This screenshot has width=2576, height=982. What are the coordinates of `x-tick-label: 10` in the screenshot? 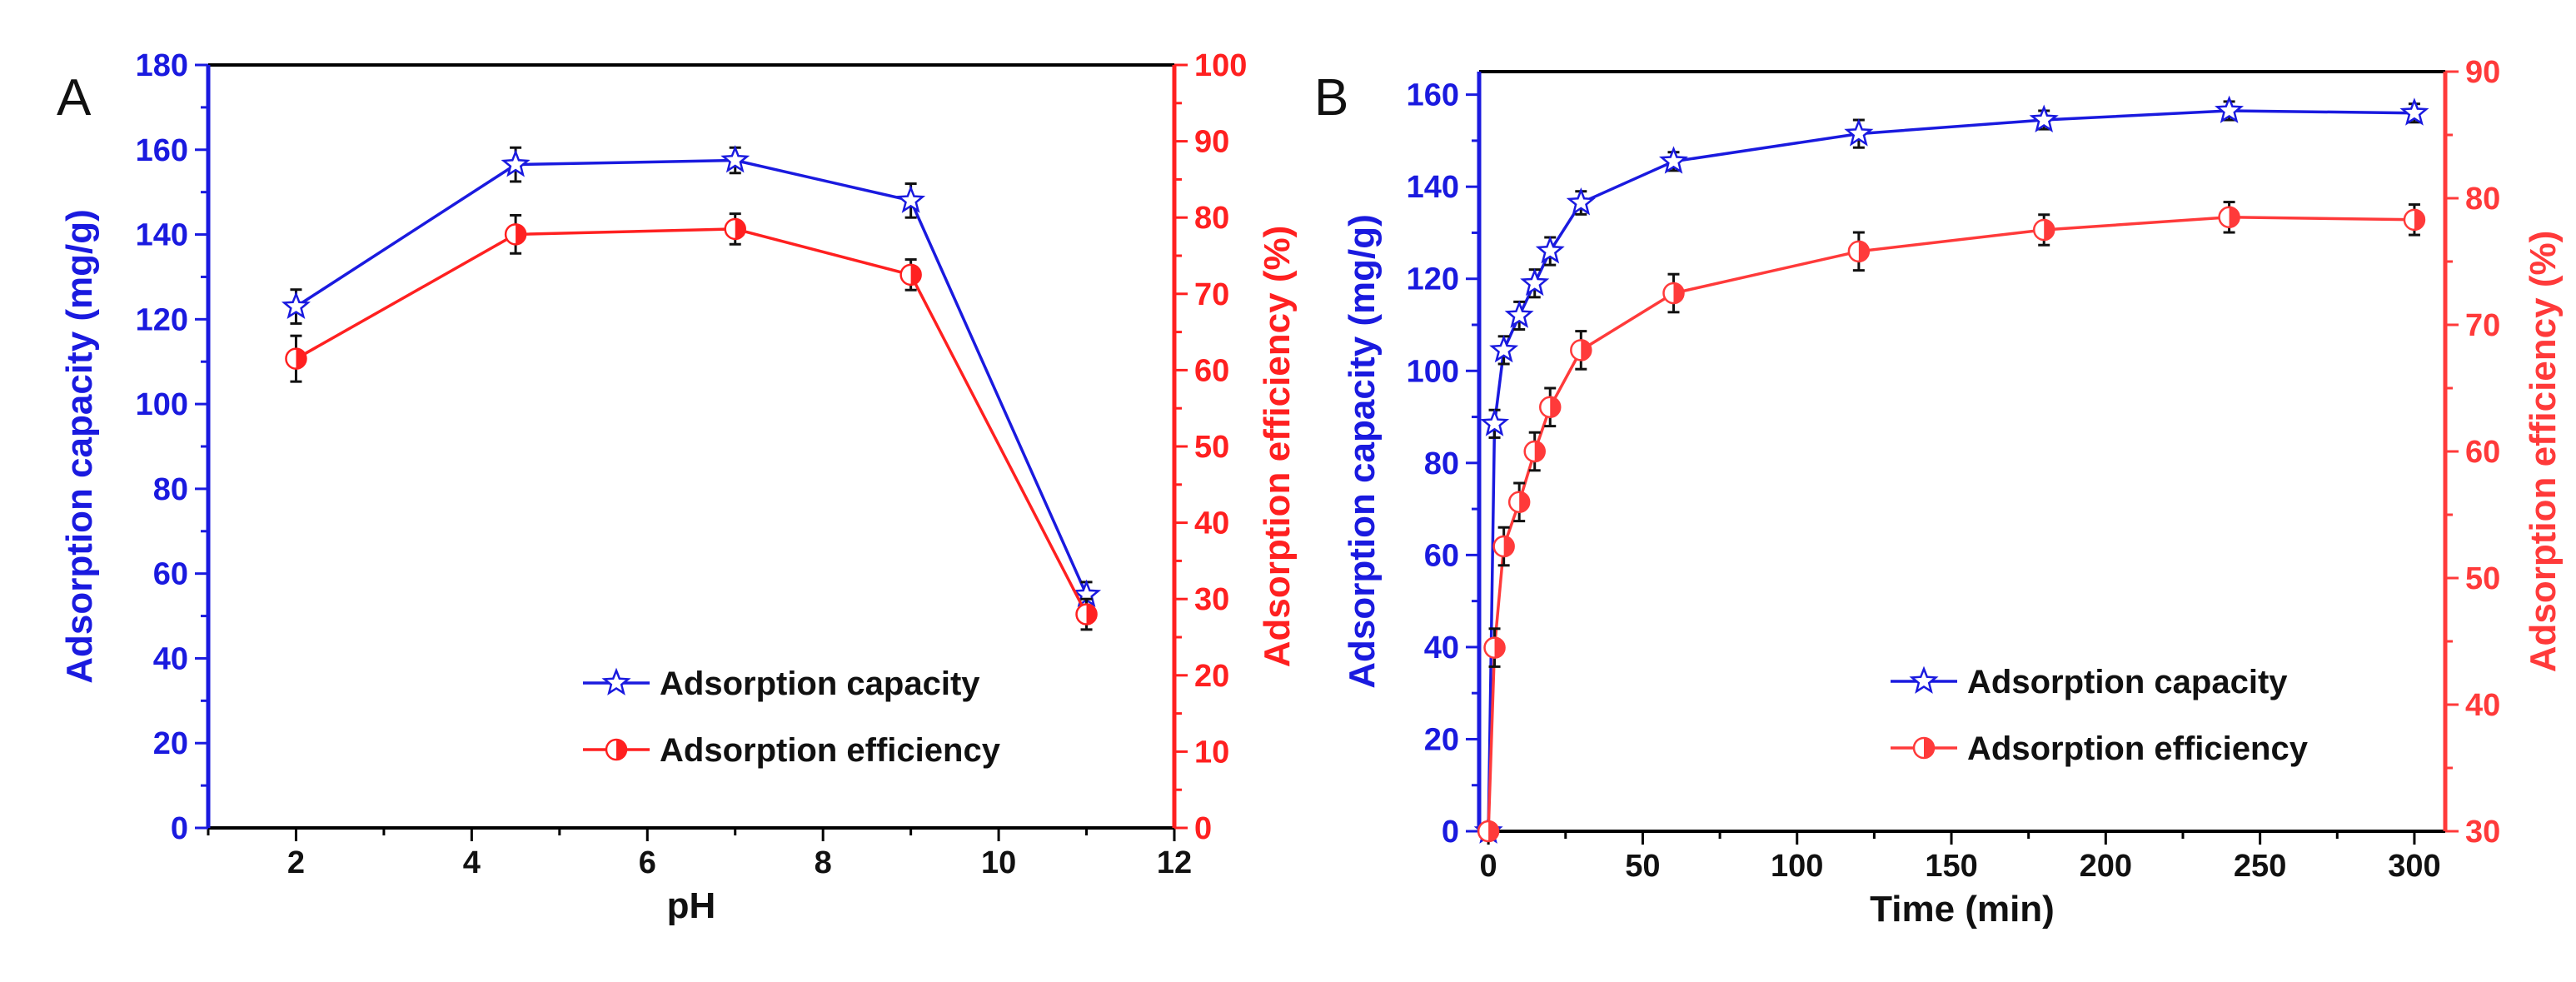 It's located at (999, 863).